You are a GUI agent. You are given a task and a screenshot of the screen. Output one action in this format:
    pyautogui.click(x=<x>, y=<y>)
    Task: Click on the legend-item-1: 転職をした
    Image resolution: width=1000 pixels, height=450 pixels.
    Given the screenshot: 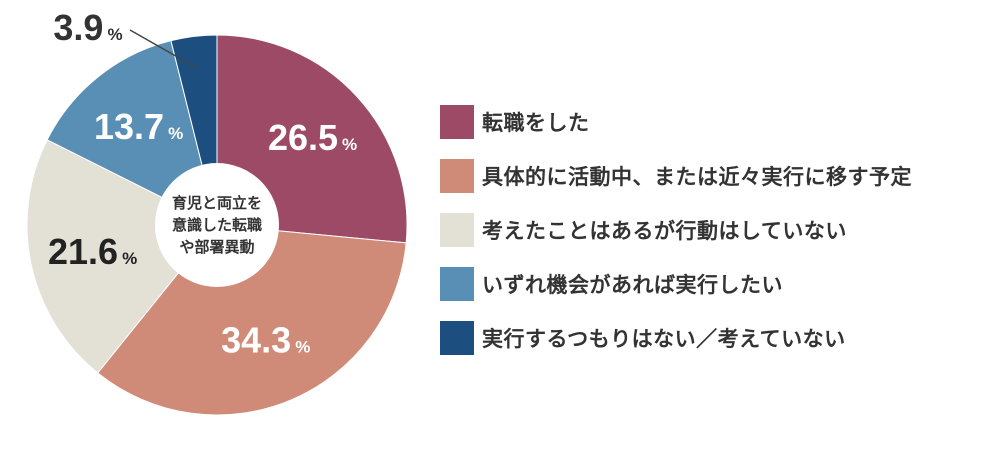 What is the action you would take?
    pyautogui.click(x=515, y=122)
    